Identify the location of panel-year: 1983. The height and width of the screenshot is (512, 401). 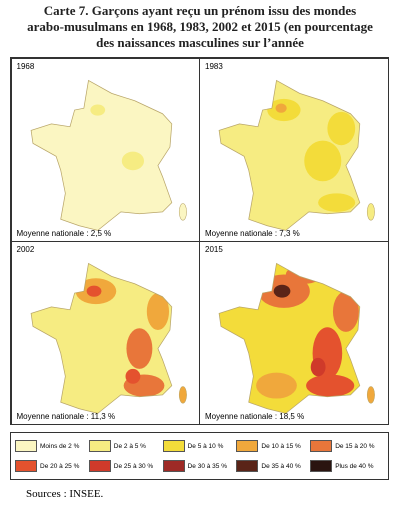
(214, 66).